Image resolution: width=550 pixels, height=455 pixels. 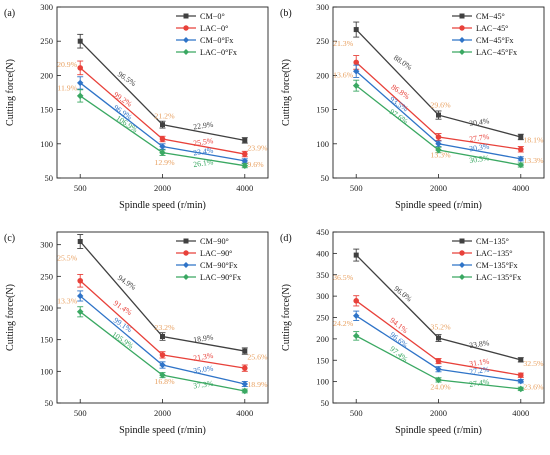 I want to click on annotation-percent: 27.7%, so click(x=480, y=138).